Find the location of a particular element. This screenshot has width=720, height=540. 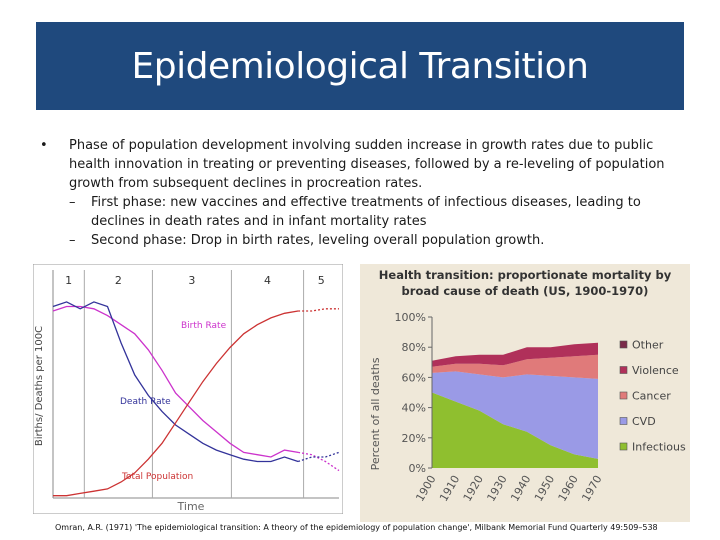

left-series-group is located at coordinates (196, 399).